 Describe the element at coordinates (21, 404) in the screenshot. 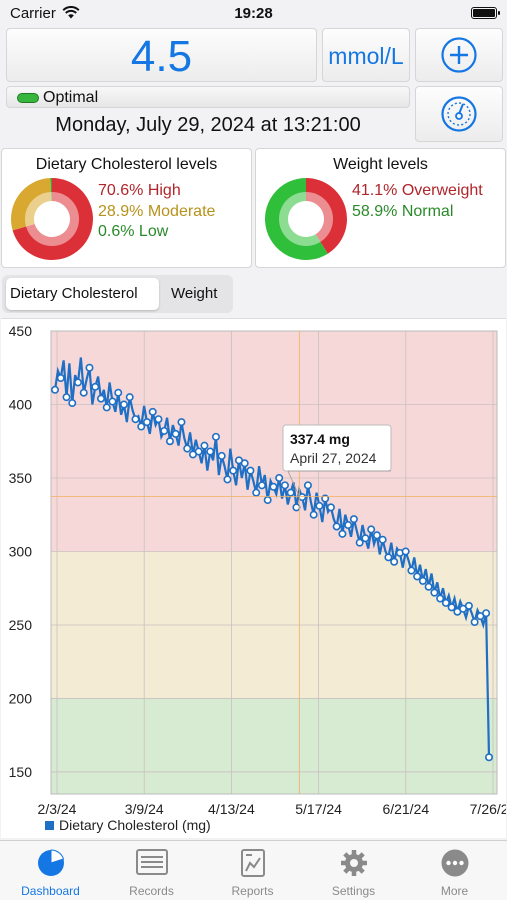

I see `y-tick-label: 400` at that location.